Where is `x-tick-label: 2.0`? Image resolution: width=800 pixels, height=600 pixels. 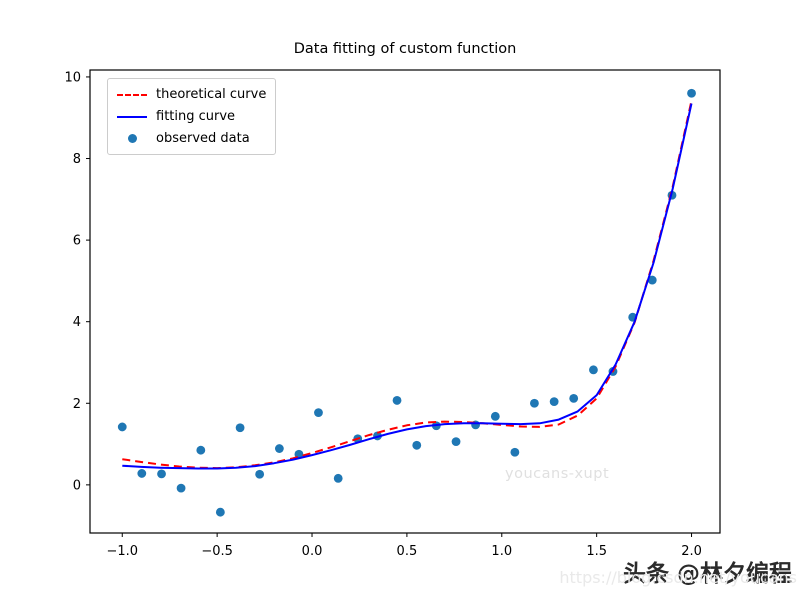
x-tick-label: 2.0 is located at coordinates (691, 551).